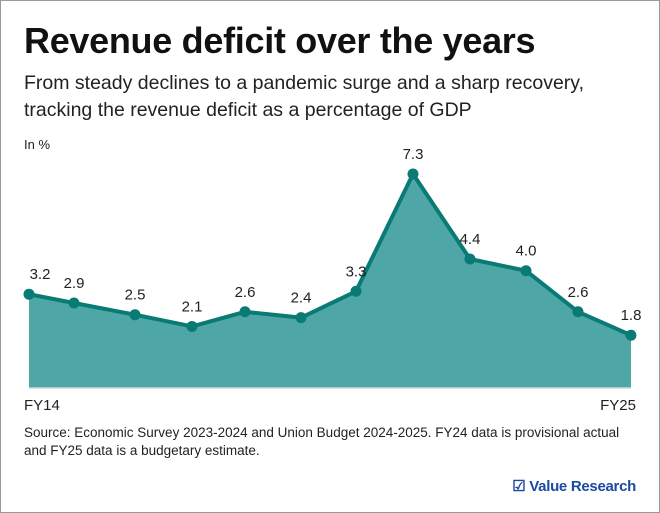 The width and height of the screenshot is (660, 513). What do you see at coordinates (29, 294) in the screenshot?
I see `data-point-FY14` at bounding box center [29, 294].